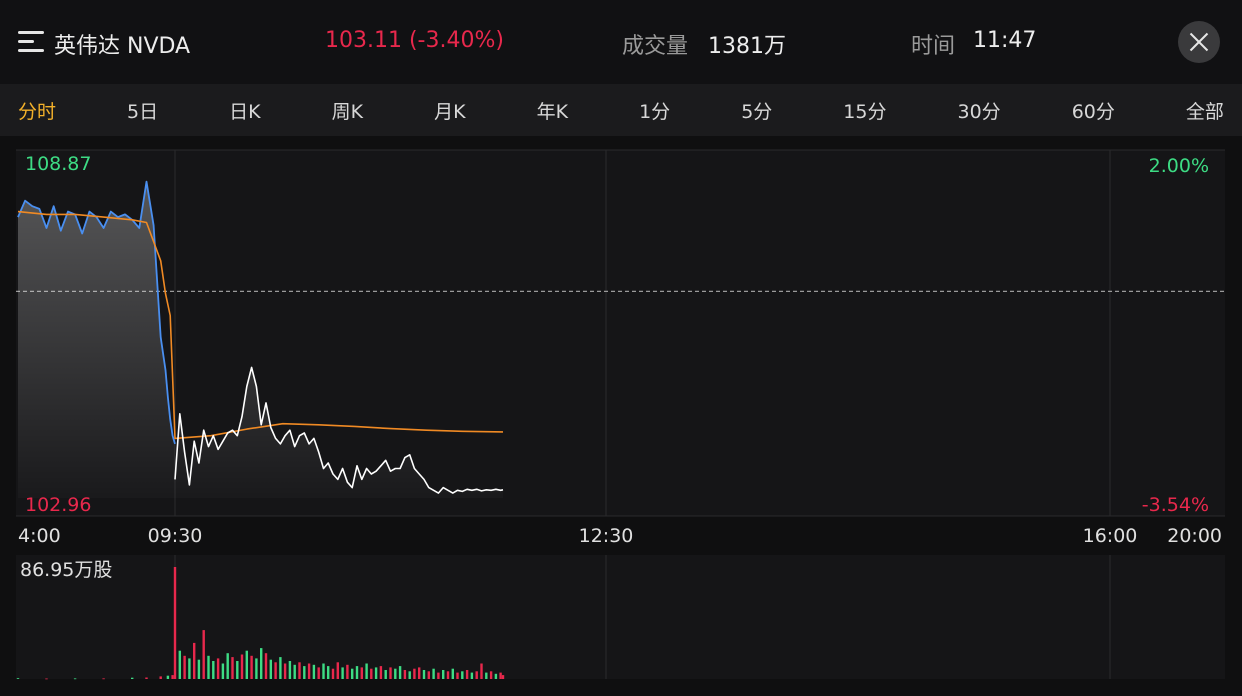  Describe the element at coordinates (1093, 111) in the screenshot. I see `tab-60min: 60分` at that location.